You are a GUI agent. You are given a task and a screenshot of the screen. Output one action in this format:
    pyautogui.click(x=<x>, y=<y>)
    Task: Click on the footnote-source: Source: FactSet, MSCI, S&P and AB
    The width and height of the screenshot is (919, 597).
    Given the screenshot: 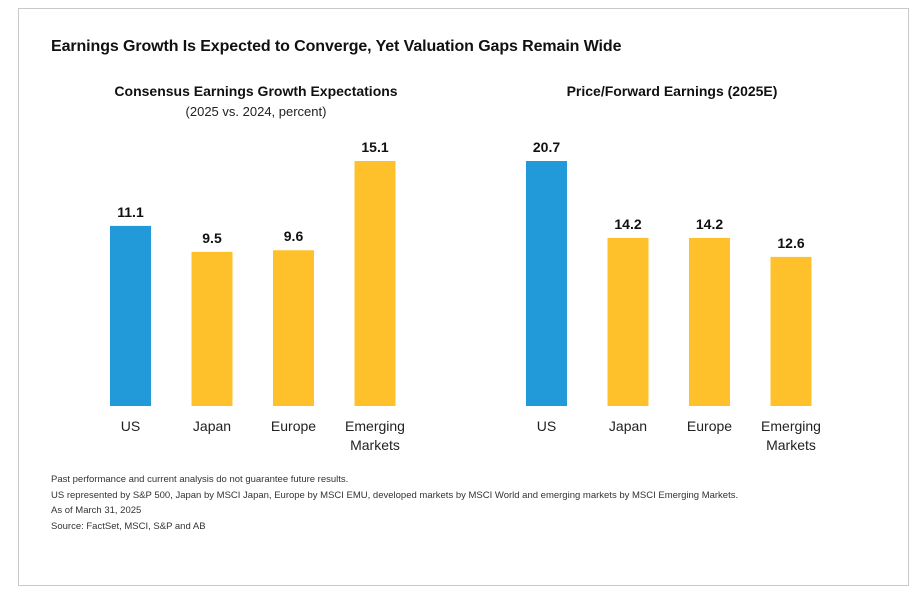 What is the action you would take?
    pyautogui.click(x=128, y=526)
    